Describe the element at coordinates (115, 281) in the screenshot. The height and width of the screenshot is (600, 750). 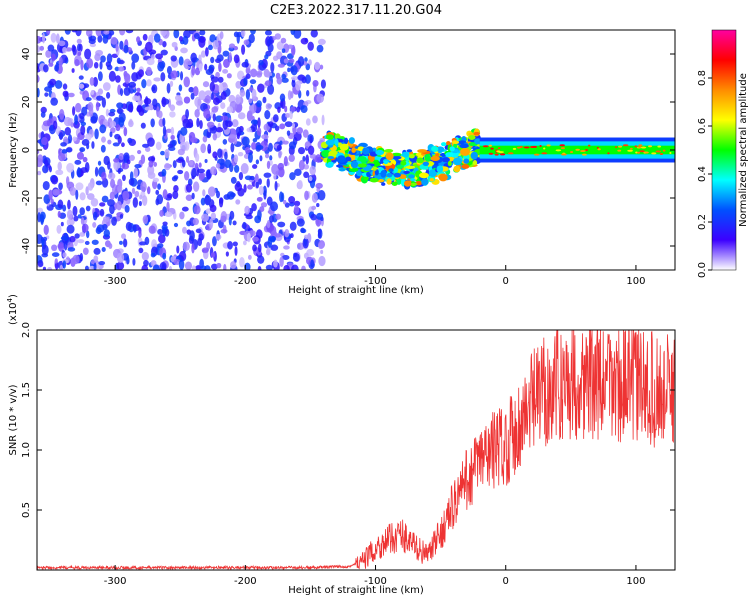
I see `spectrogram-xtick-label: -300` at that location.